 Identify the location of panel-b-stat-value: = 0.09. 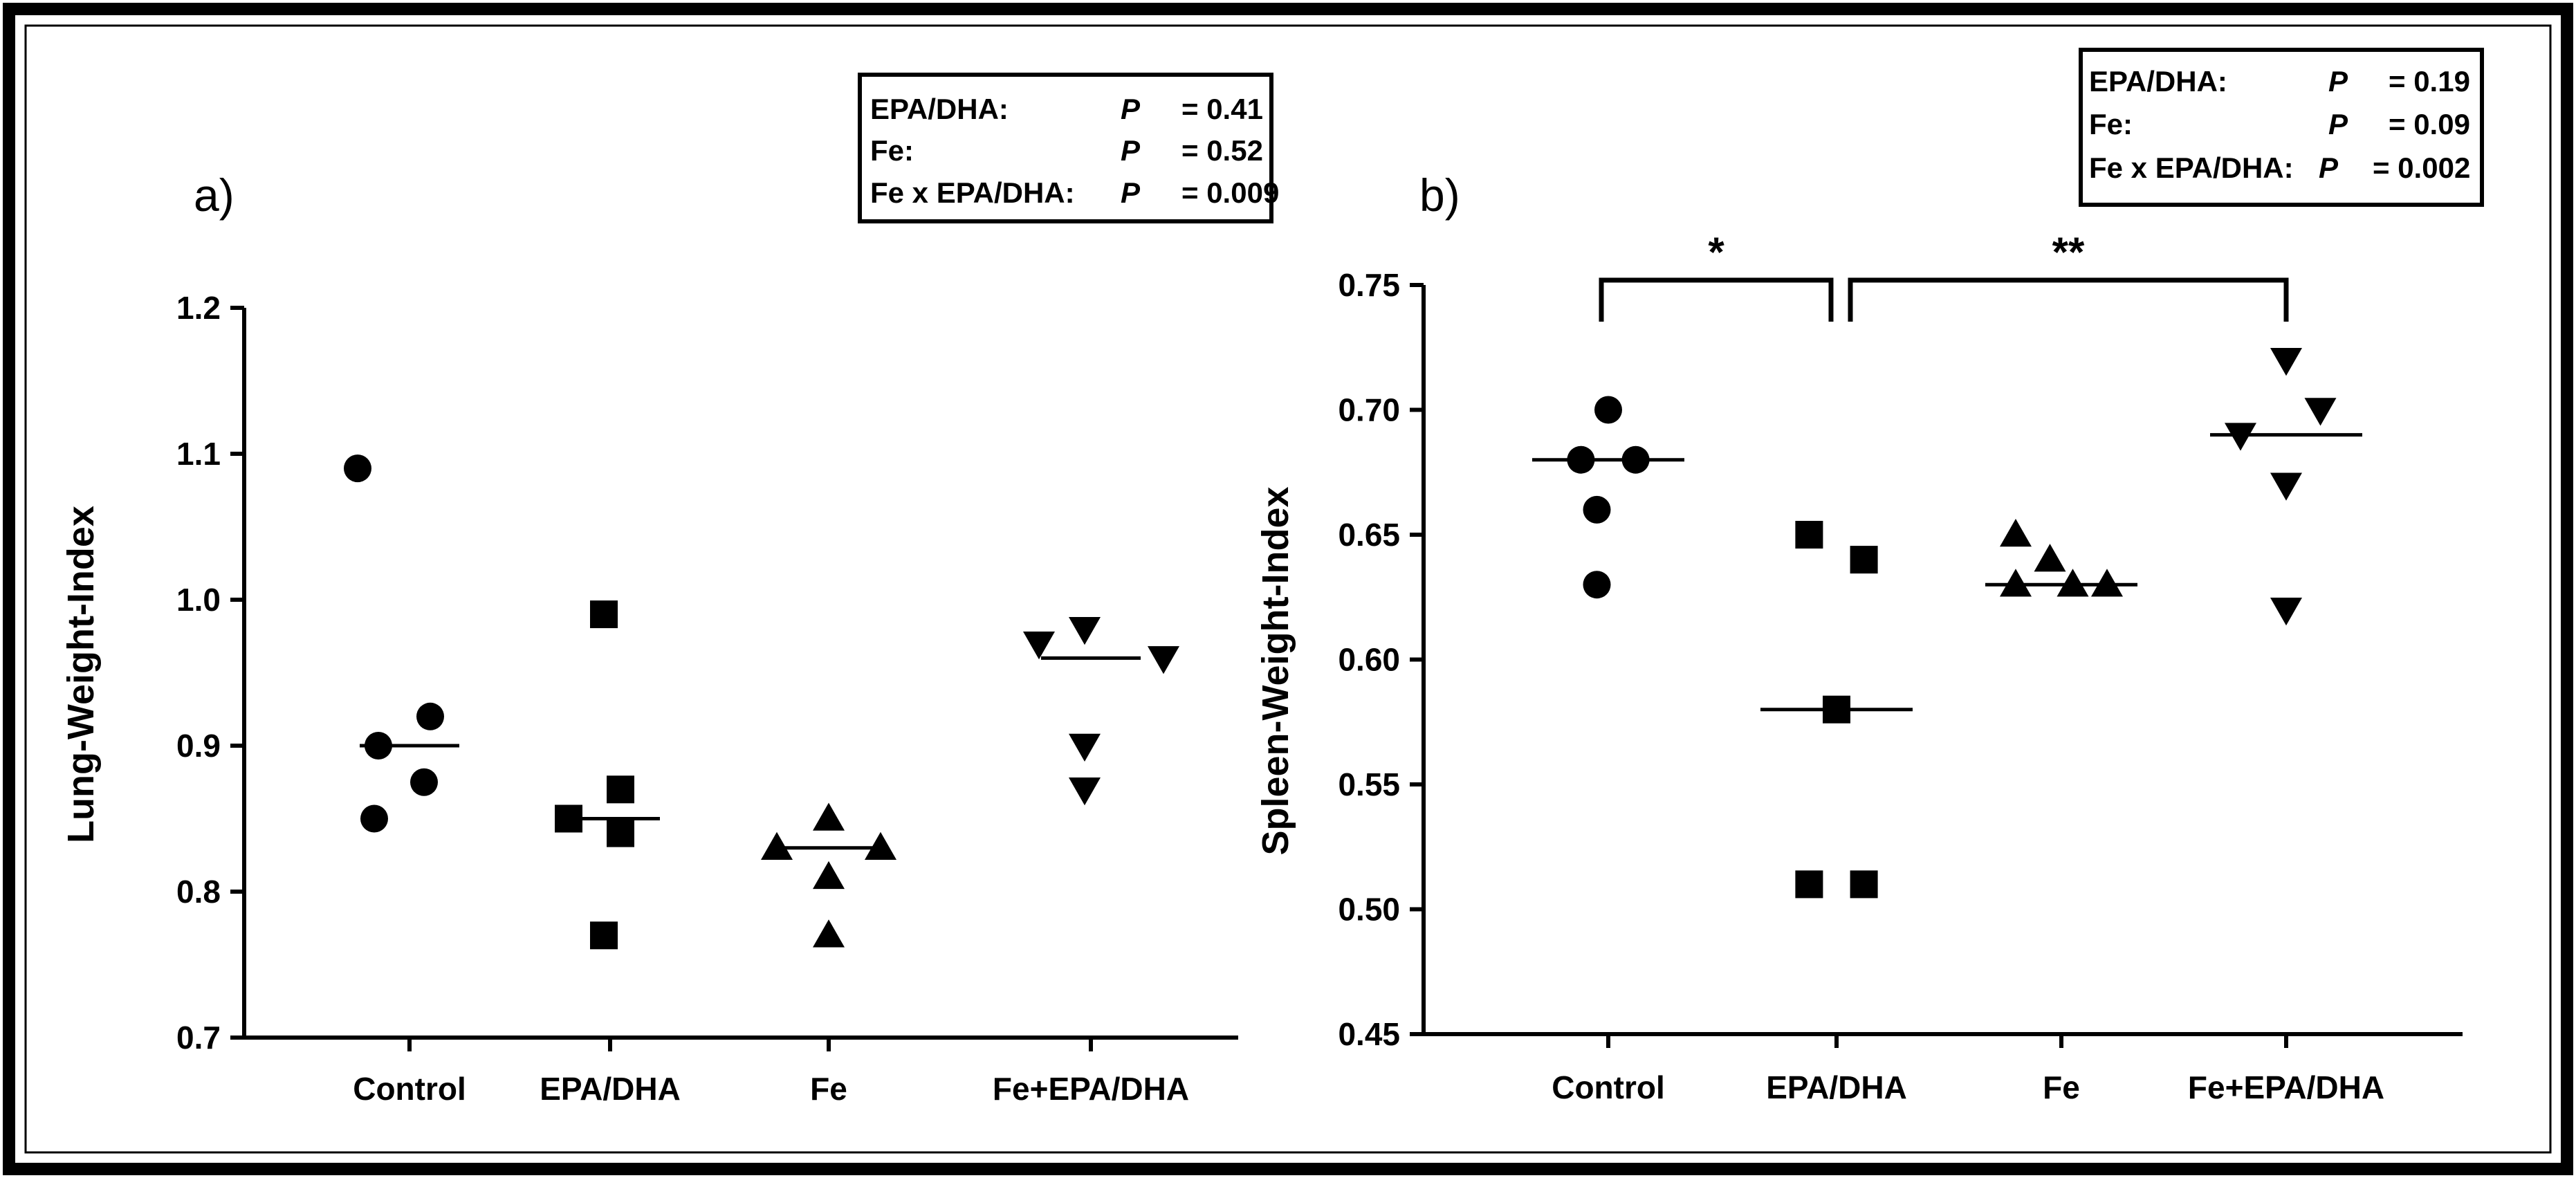
(2429, 124).